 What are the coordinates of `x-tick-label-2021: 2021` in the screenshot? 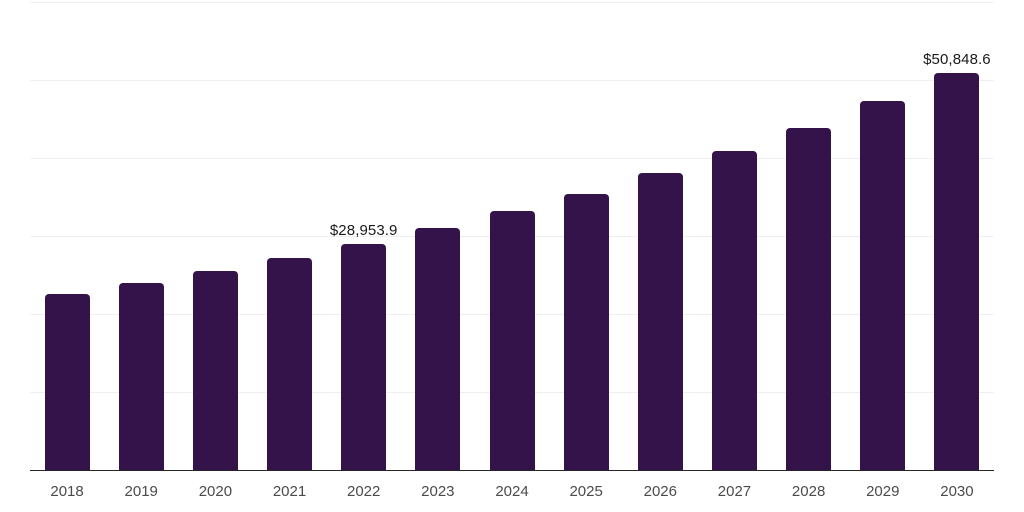 It's located at (289, 491).